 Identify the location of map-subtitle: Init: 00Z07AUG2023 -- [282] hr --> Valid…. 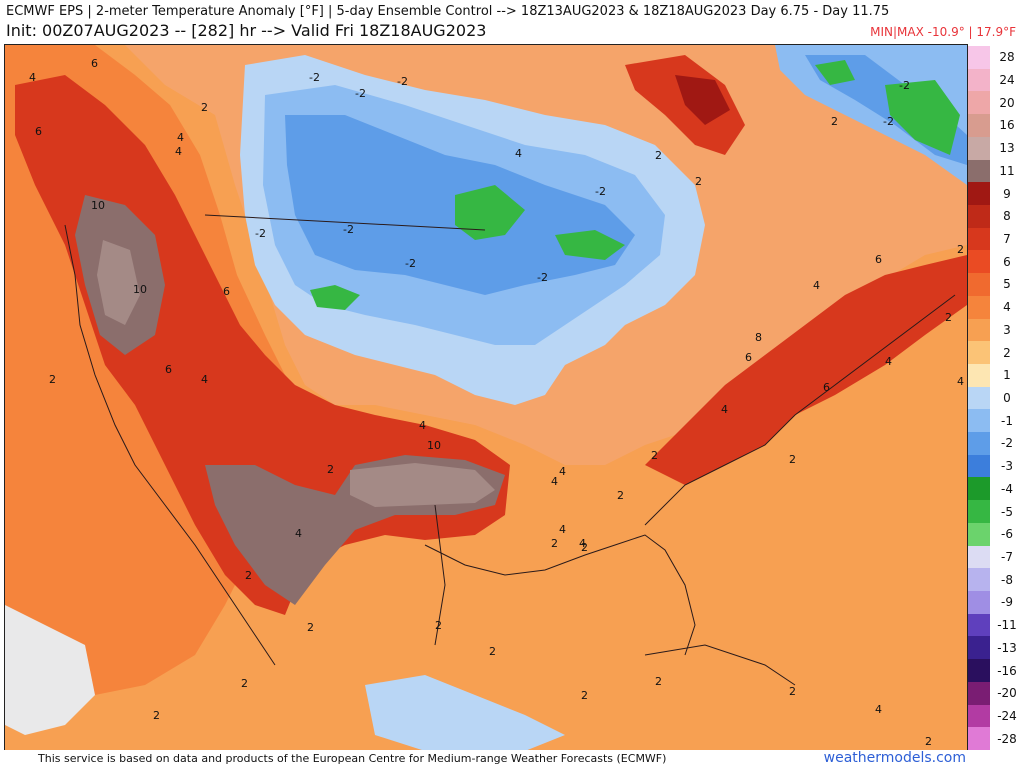
(246, 30).